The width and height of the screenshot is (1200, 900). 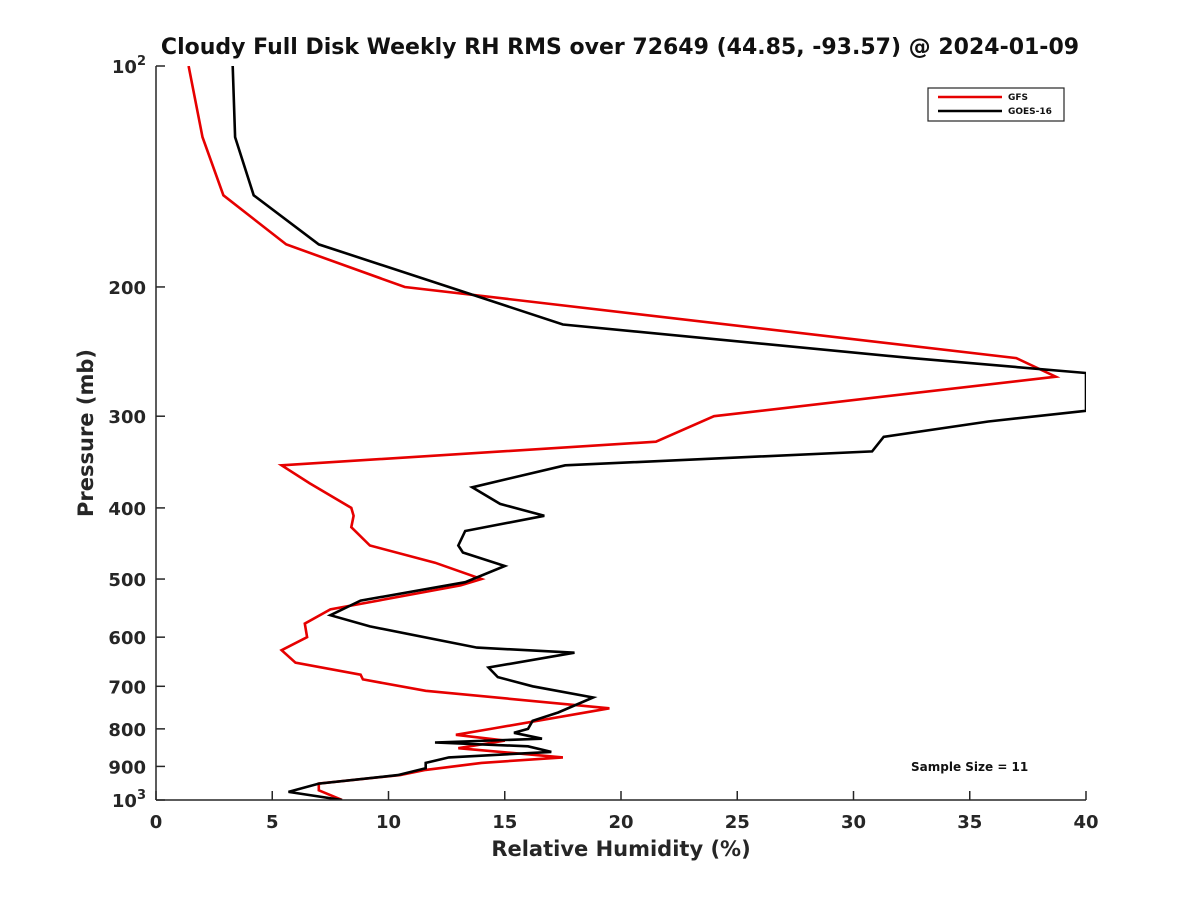 What do you see at coordinates (156, 822) in the screenshot?
I see `x-tick-label: 0` at bounding box center [156, 822].